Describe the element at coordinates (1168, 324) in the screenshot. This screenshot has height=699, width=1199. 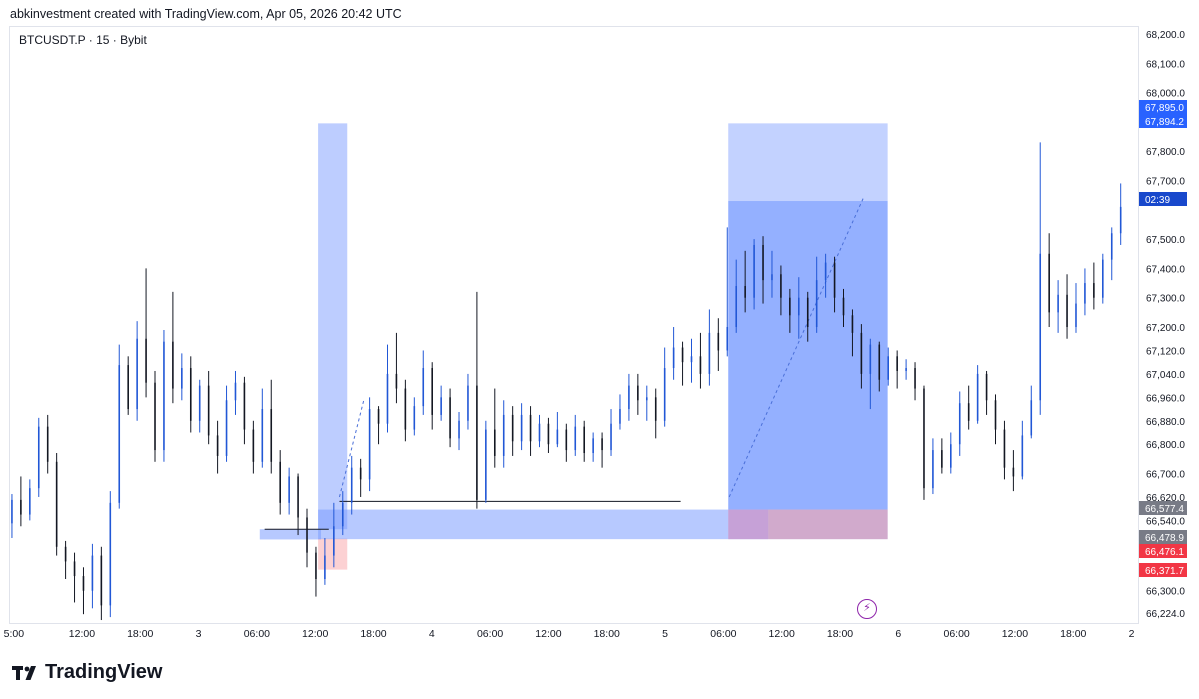
I see `price-scale` at that location.